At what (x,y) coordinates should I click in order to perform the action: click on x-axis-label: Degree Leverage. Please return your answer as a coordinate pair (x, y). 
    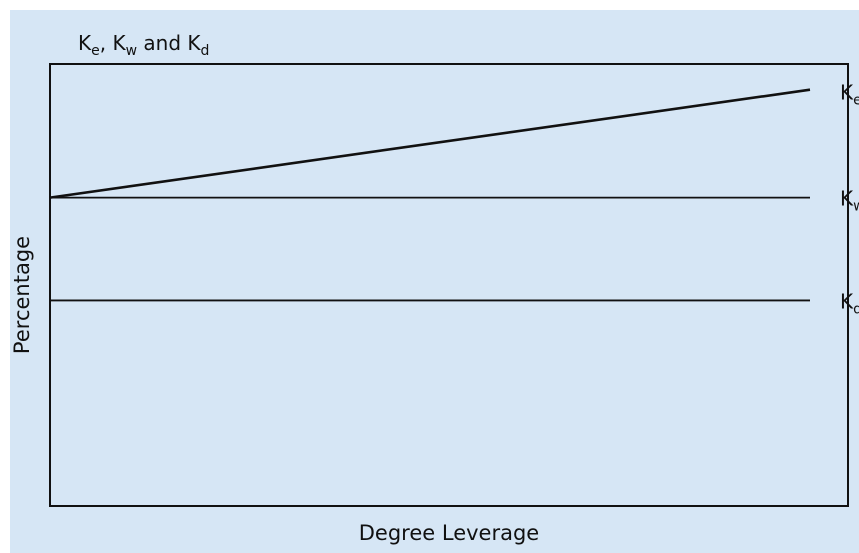
    Looking at the image, I should click on (449, 533).